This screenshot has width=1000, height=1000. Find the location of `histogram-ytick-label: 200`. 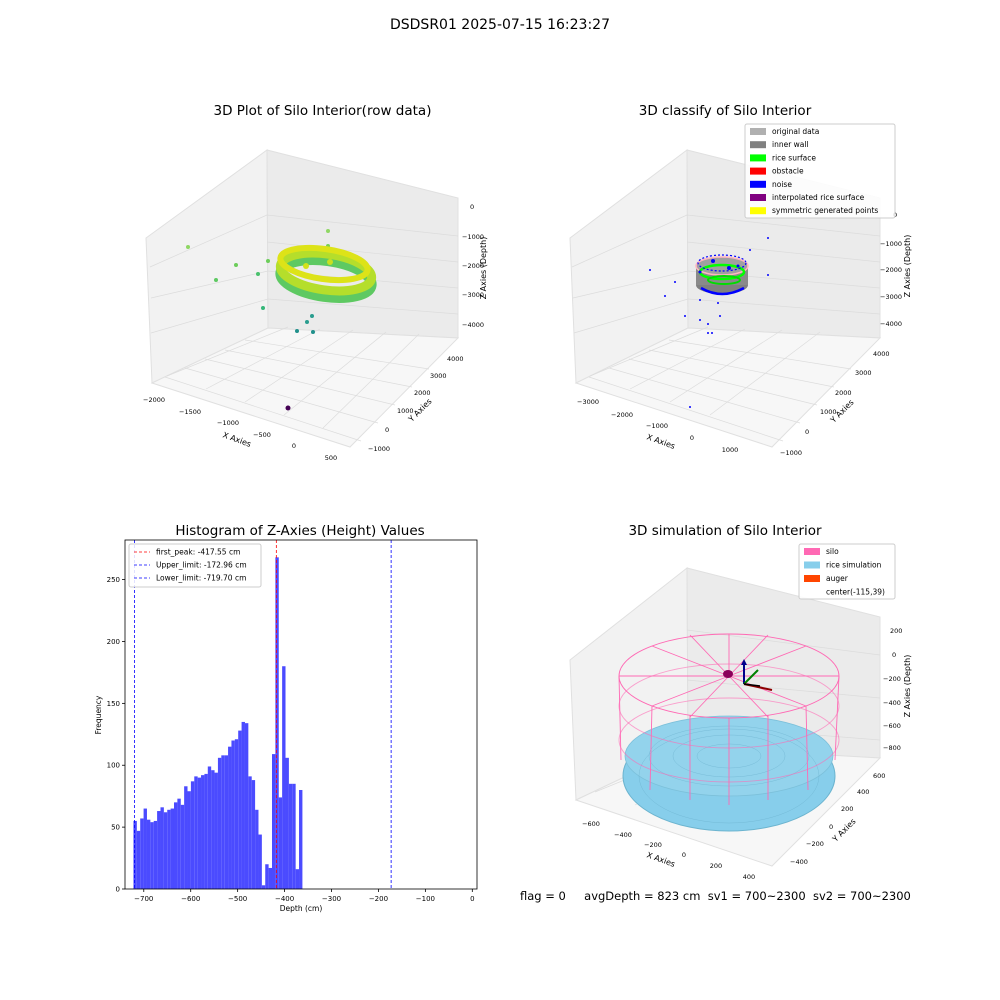

histogram-ytick-label: 200 is located at coordinates (113, 642).